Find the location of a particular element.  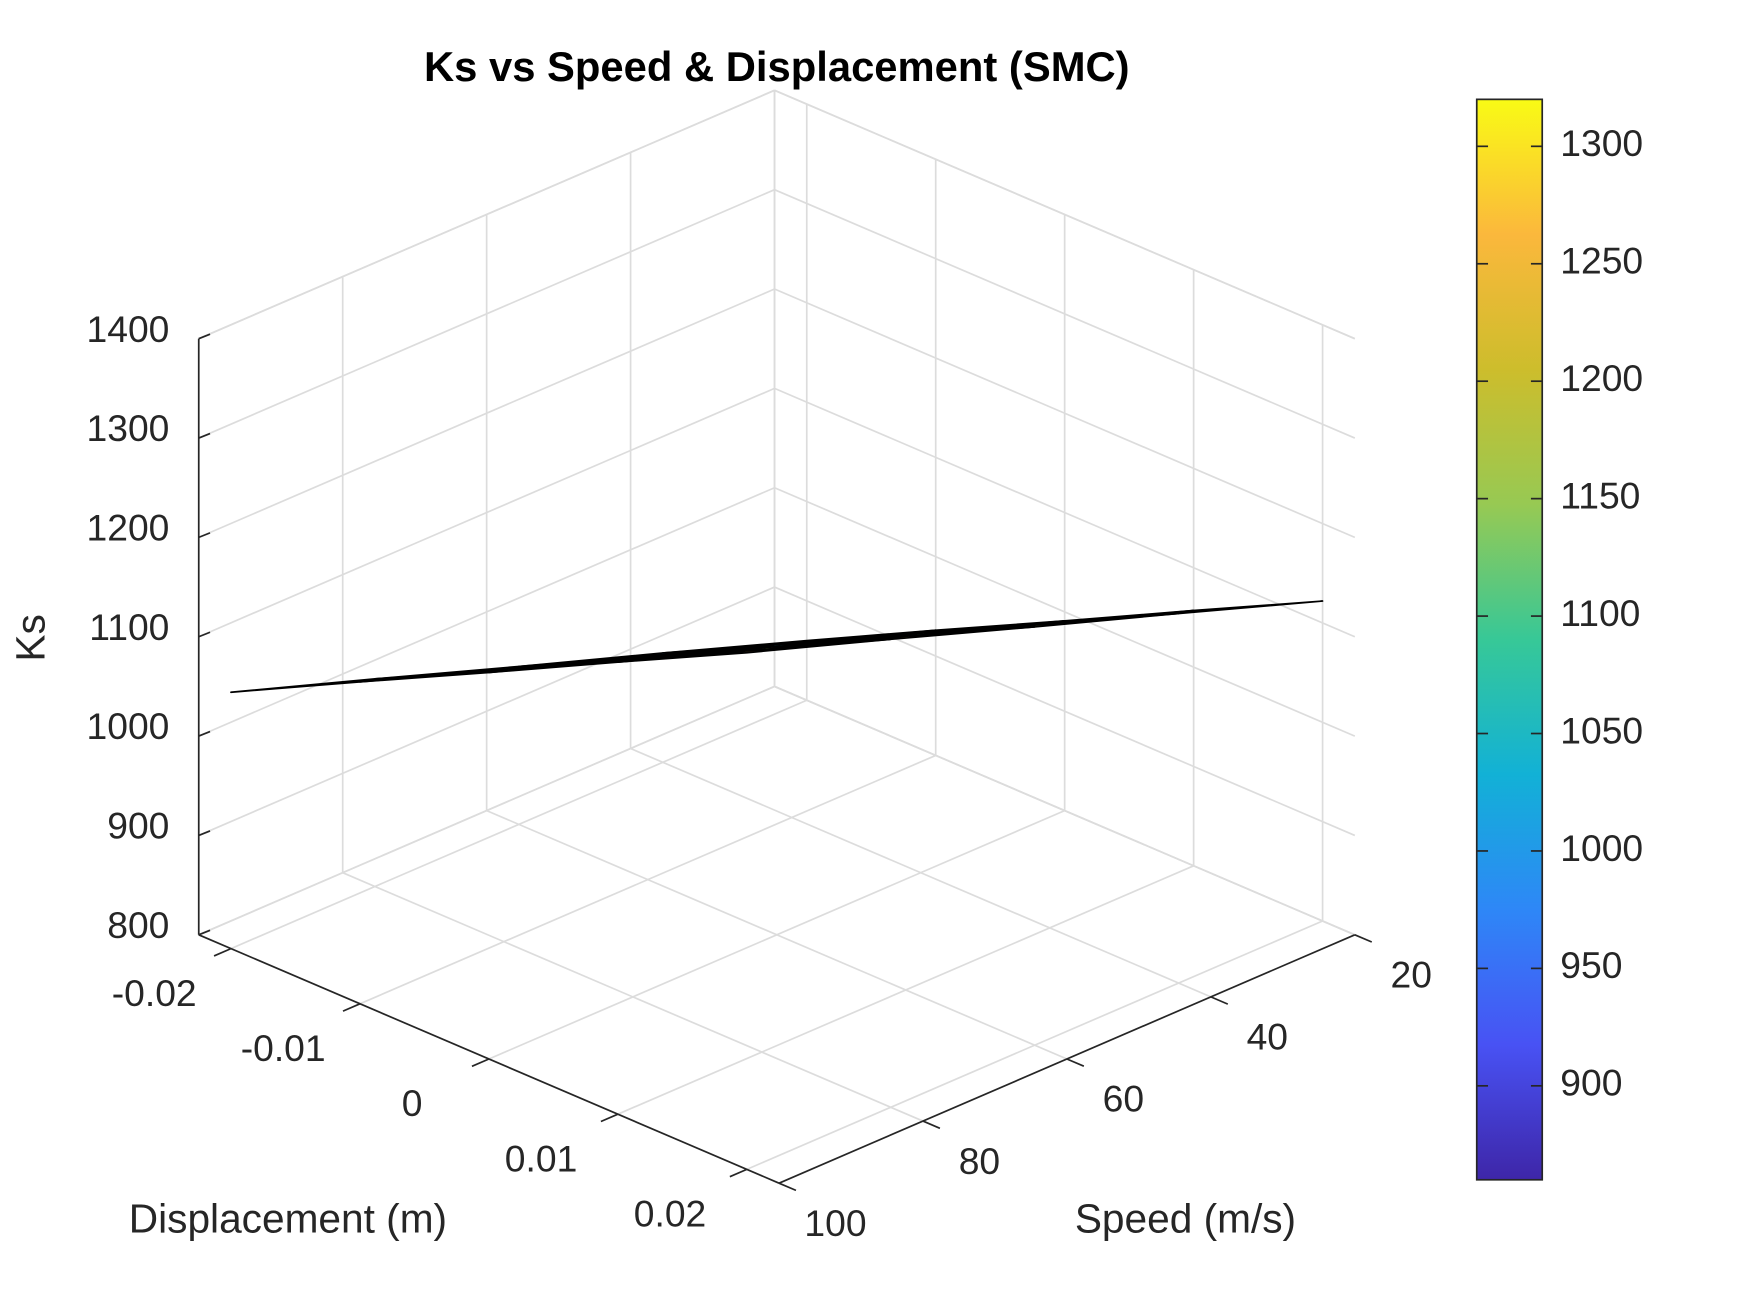

z-axis-label: Ks is located at coordinates (31, 637).